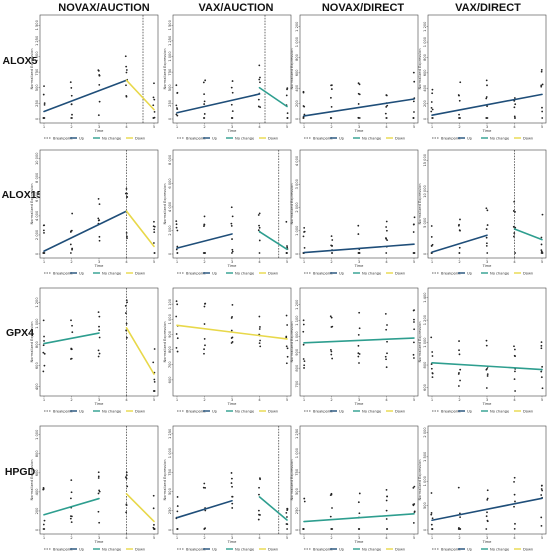 The height and width of the screenshot is (559, 550). What do you see at coordinates (82, 411) in the screenshot?
I see `legend-label: Up` at bounding box center [82, 411].